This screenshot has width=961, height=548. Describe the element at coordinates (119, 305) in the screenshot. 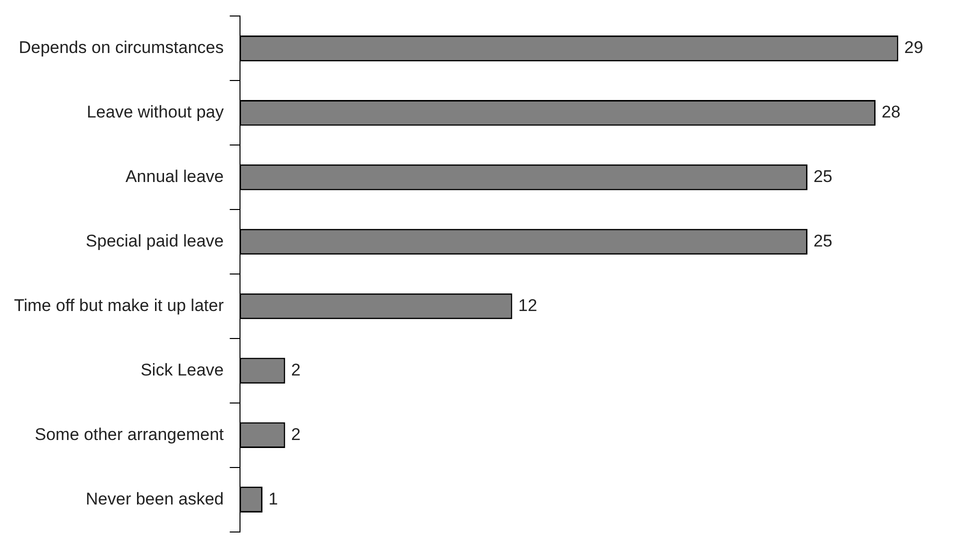

I see `y-tick-label: Time off but make it up later` at that location.